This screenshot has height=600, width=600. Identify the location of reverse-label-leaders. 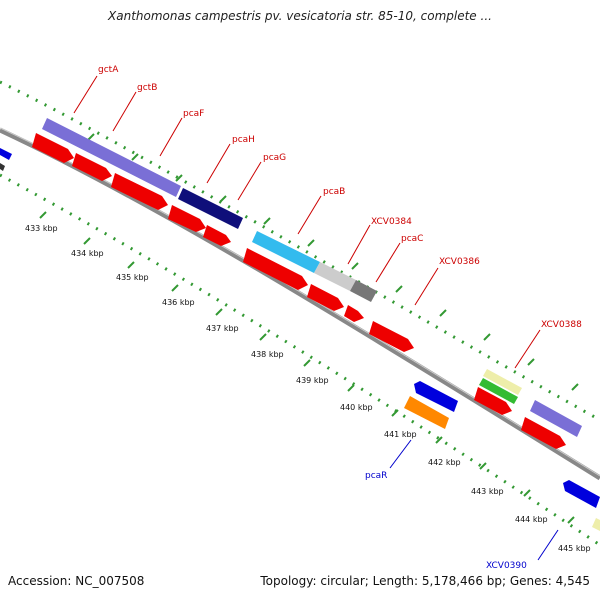
(474, 500).